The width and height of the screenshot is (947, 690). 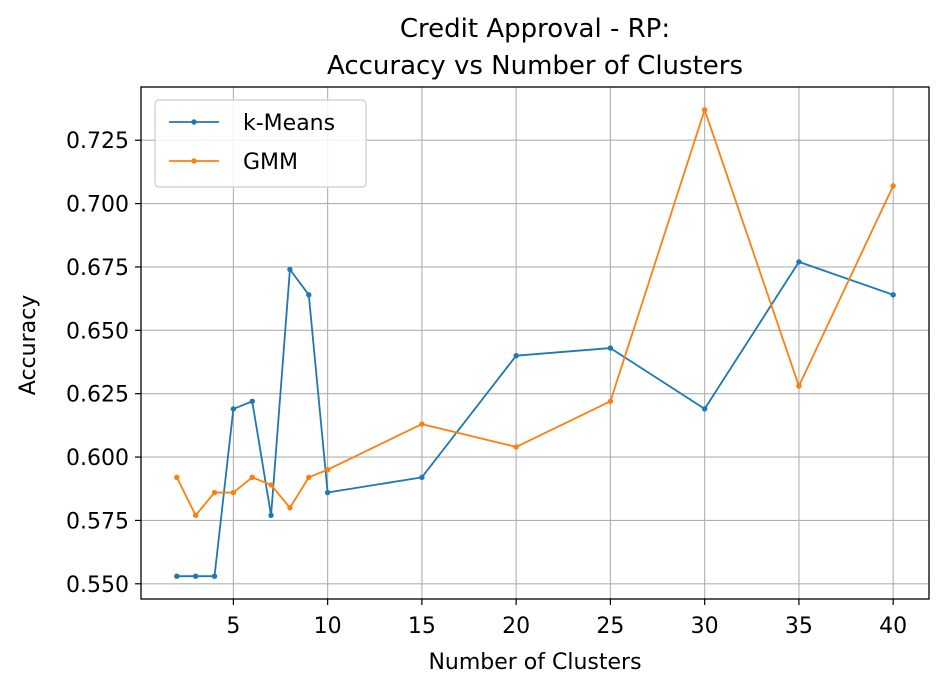 What do you see at coordinates (97, 585) in the screenshot?
I see `y-tick-label: 0.550` at bounding box center [97, 585].